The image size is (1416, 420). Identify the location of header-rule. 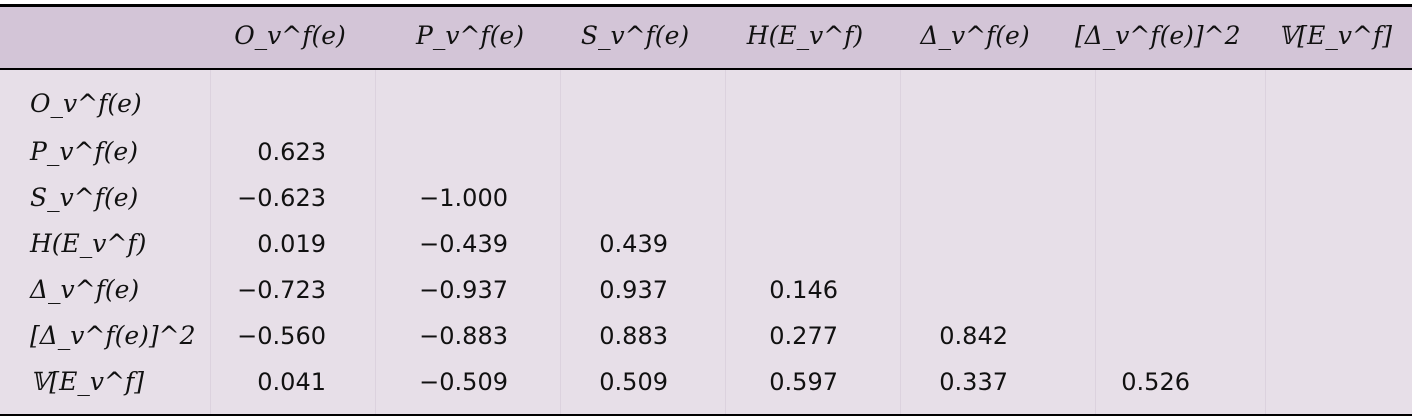
(706, 69).